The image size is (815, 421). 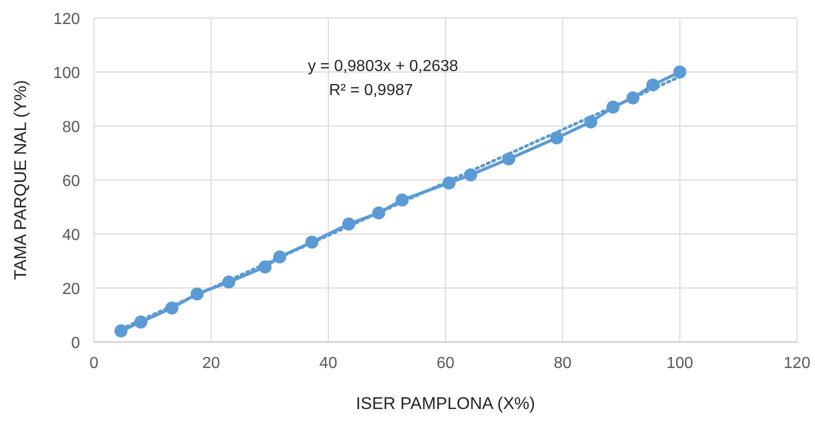 What do you see at coordinates (71, 127) in the screenshot?
I see `y-tick-label: 80` at bounding box center [71, 127].